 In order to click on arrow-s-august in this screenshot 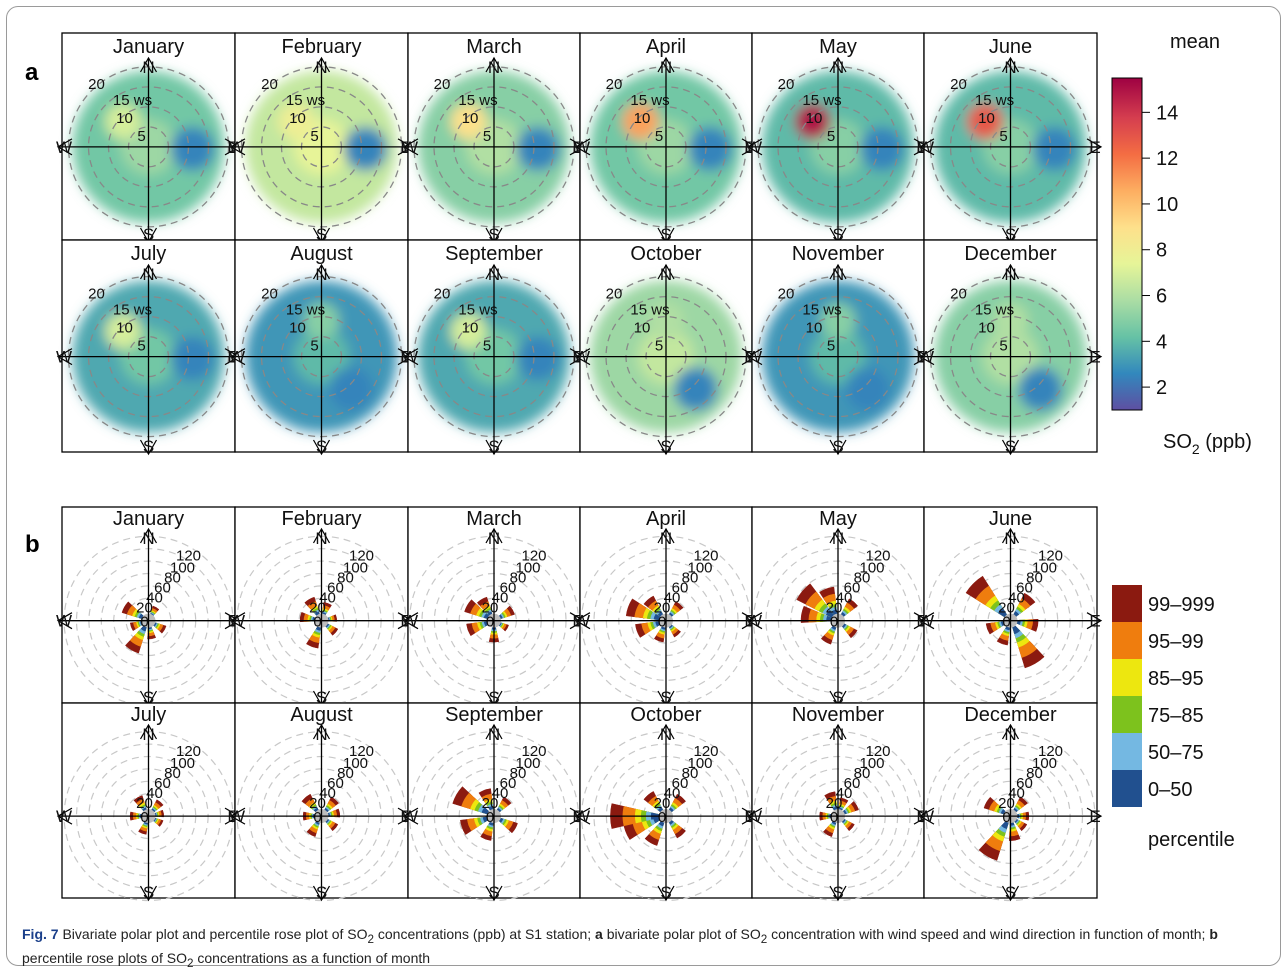, I will do `click(321, 447)`.